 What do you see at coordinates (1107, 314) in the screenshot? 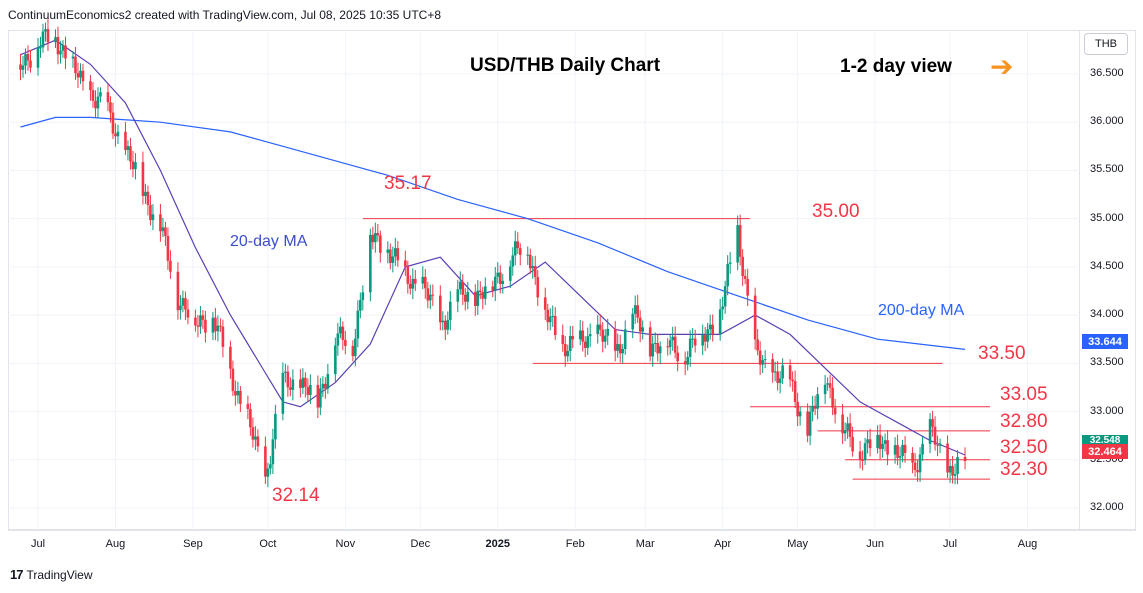
I see `y-tick-label: 34.000` at bounding box center [1107, 314].